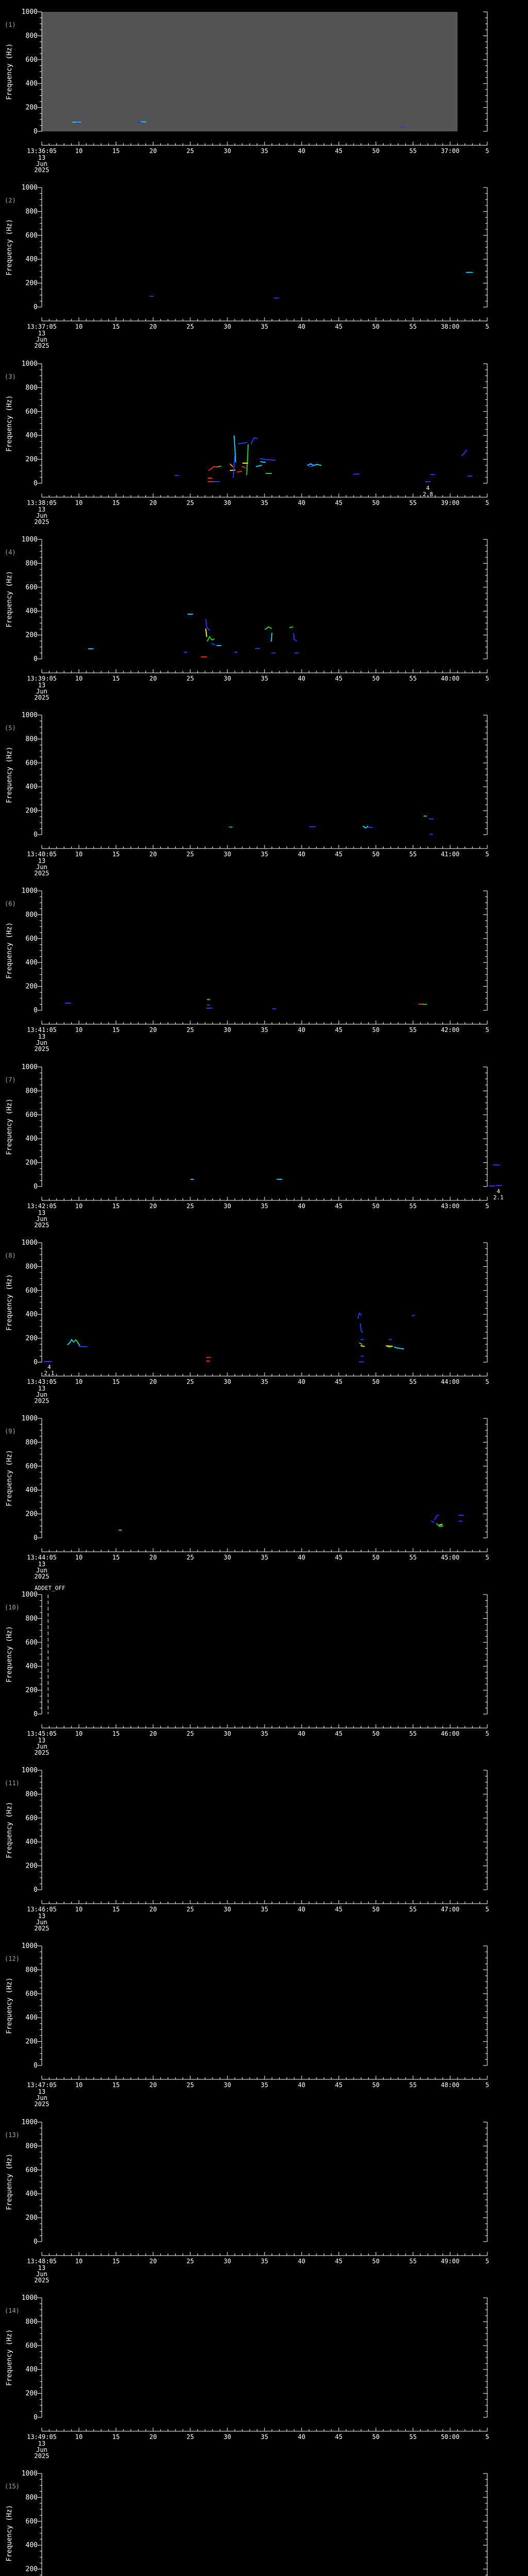 Image resolution: width=528 pixels, height=2576 pixels. I want to click on panel-index-label: (3), so click(10, 376).